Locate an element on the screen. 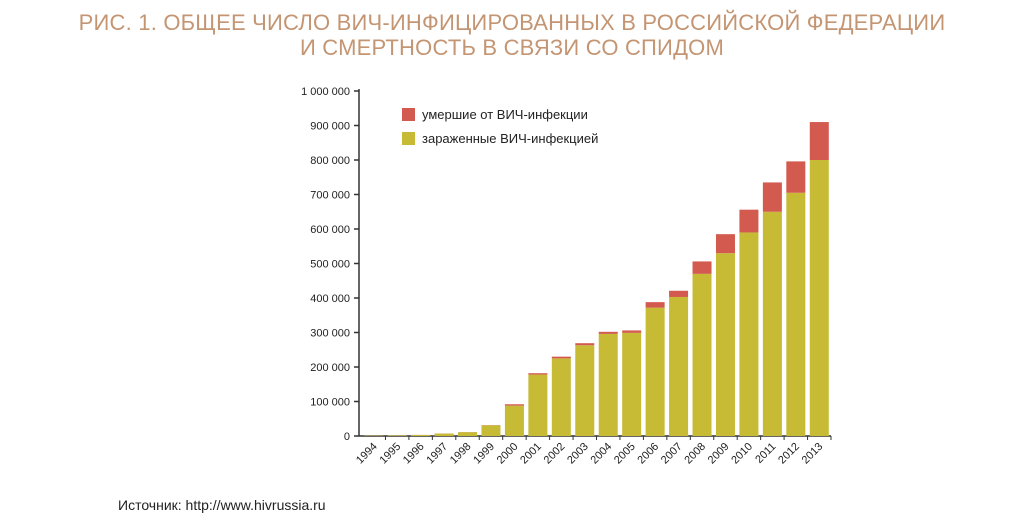 The height and width of the screenshot is (521, 1024). y-tick-label: 300 000 is located at coordinates (330, 334).